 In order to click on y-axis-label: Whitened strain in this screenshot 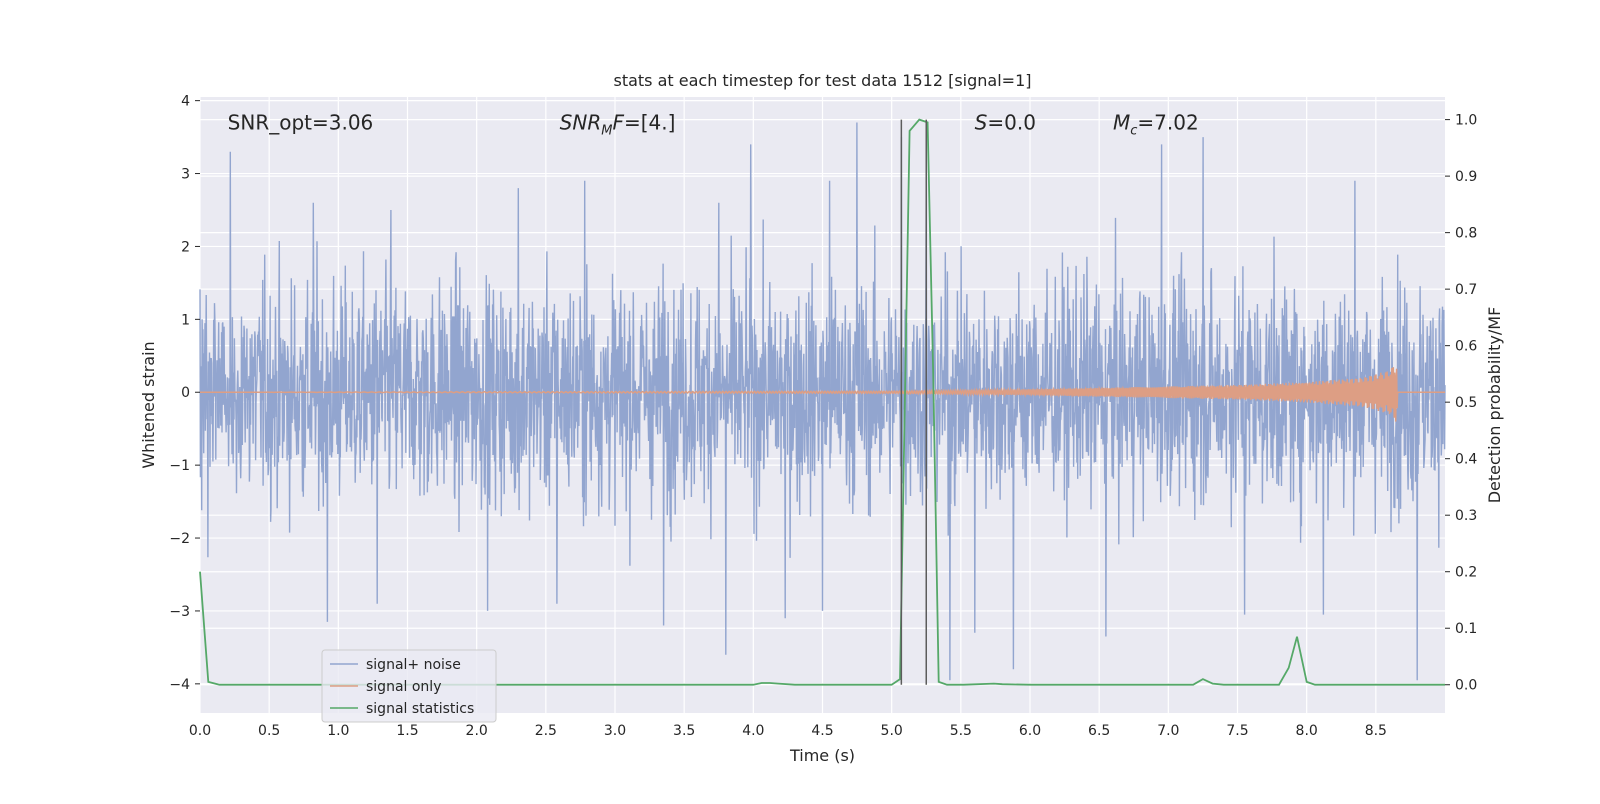, I will do `click(148, 404)`.